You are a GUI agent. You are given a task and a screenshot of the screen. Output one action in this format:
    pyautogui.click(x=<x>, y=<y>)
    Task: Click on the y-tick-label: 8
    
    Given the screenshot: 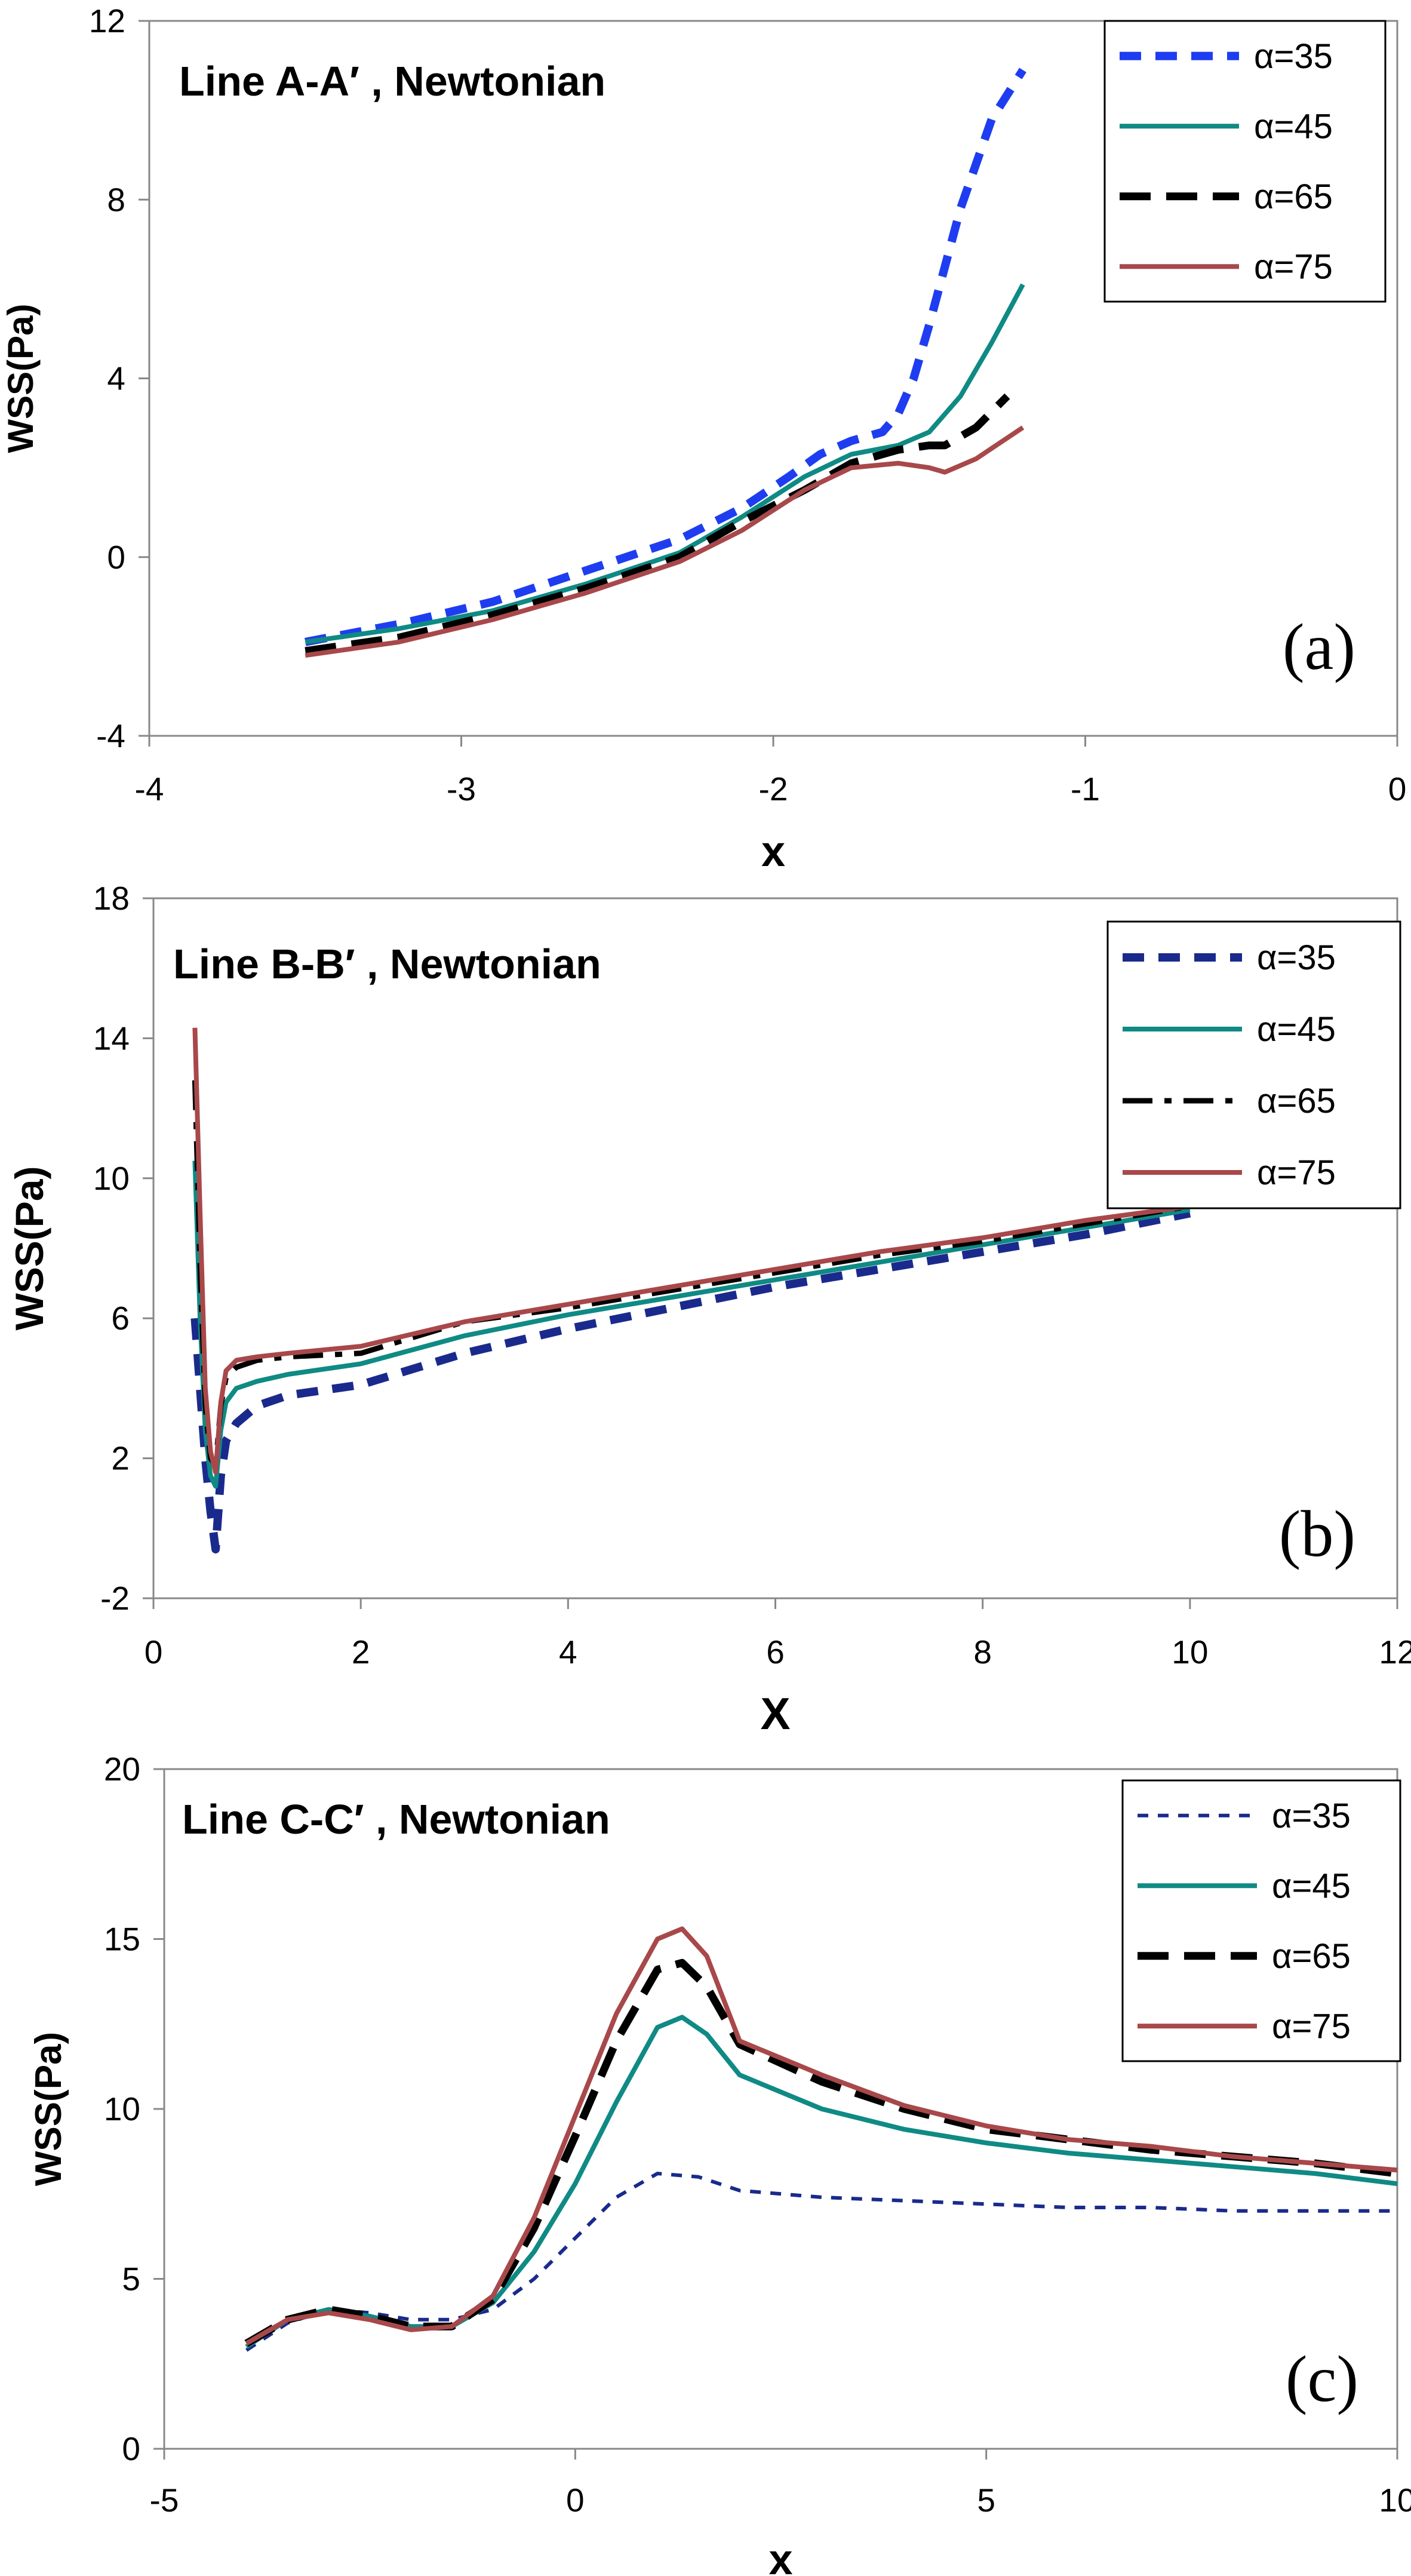 What is the action you would take?
    pyautogui.click(x=116, y=199)
    